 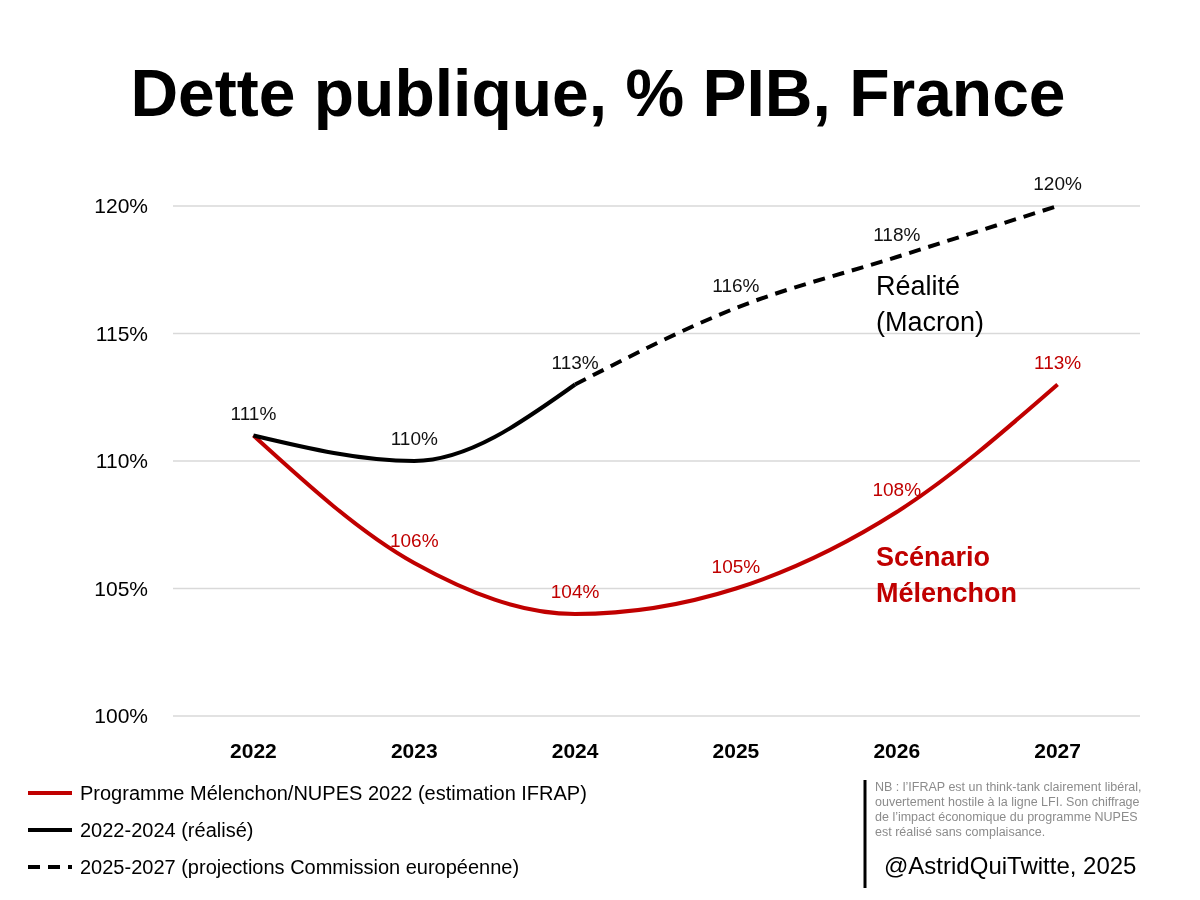 I want to click on x-tick-label: 2025, so click(x=736, y=750).